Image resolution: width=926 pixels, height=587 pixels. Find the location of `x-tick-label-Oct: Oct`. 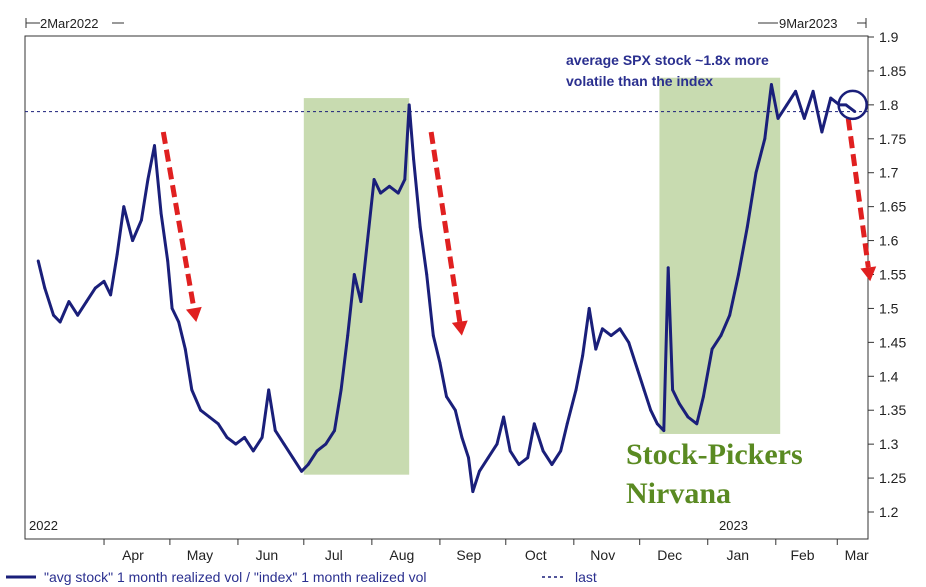

x-tick-label-Oct: Oct is located at coordinates (536, 555).